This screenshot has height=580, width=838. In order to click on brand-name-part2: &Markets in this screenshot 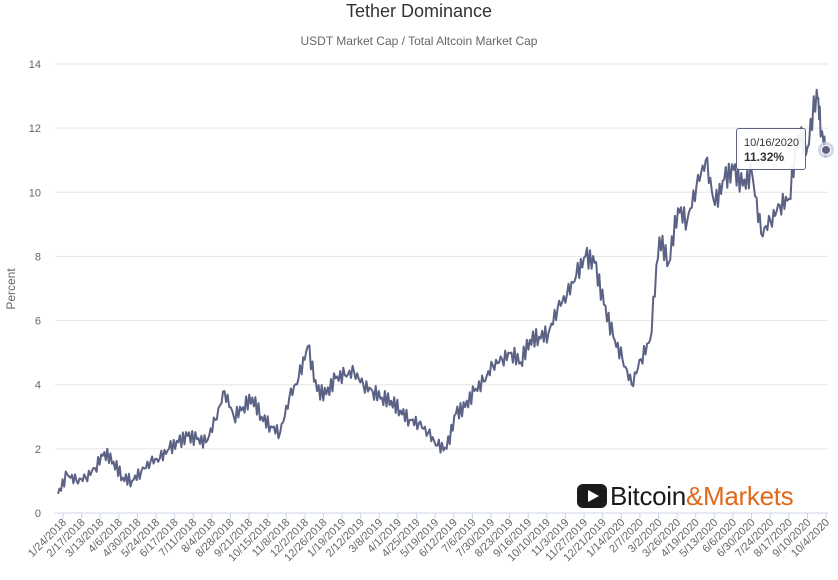, I will do `click(739, 495)`.